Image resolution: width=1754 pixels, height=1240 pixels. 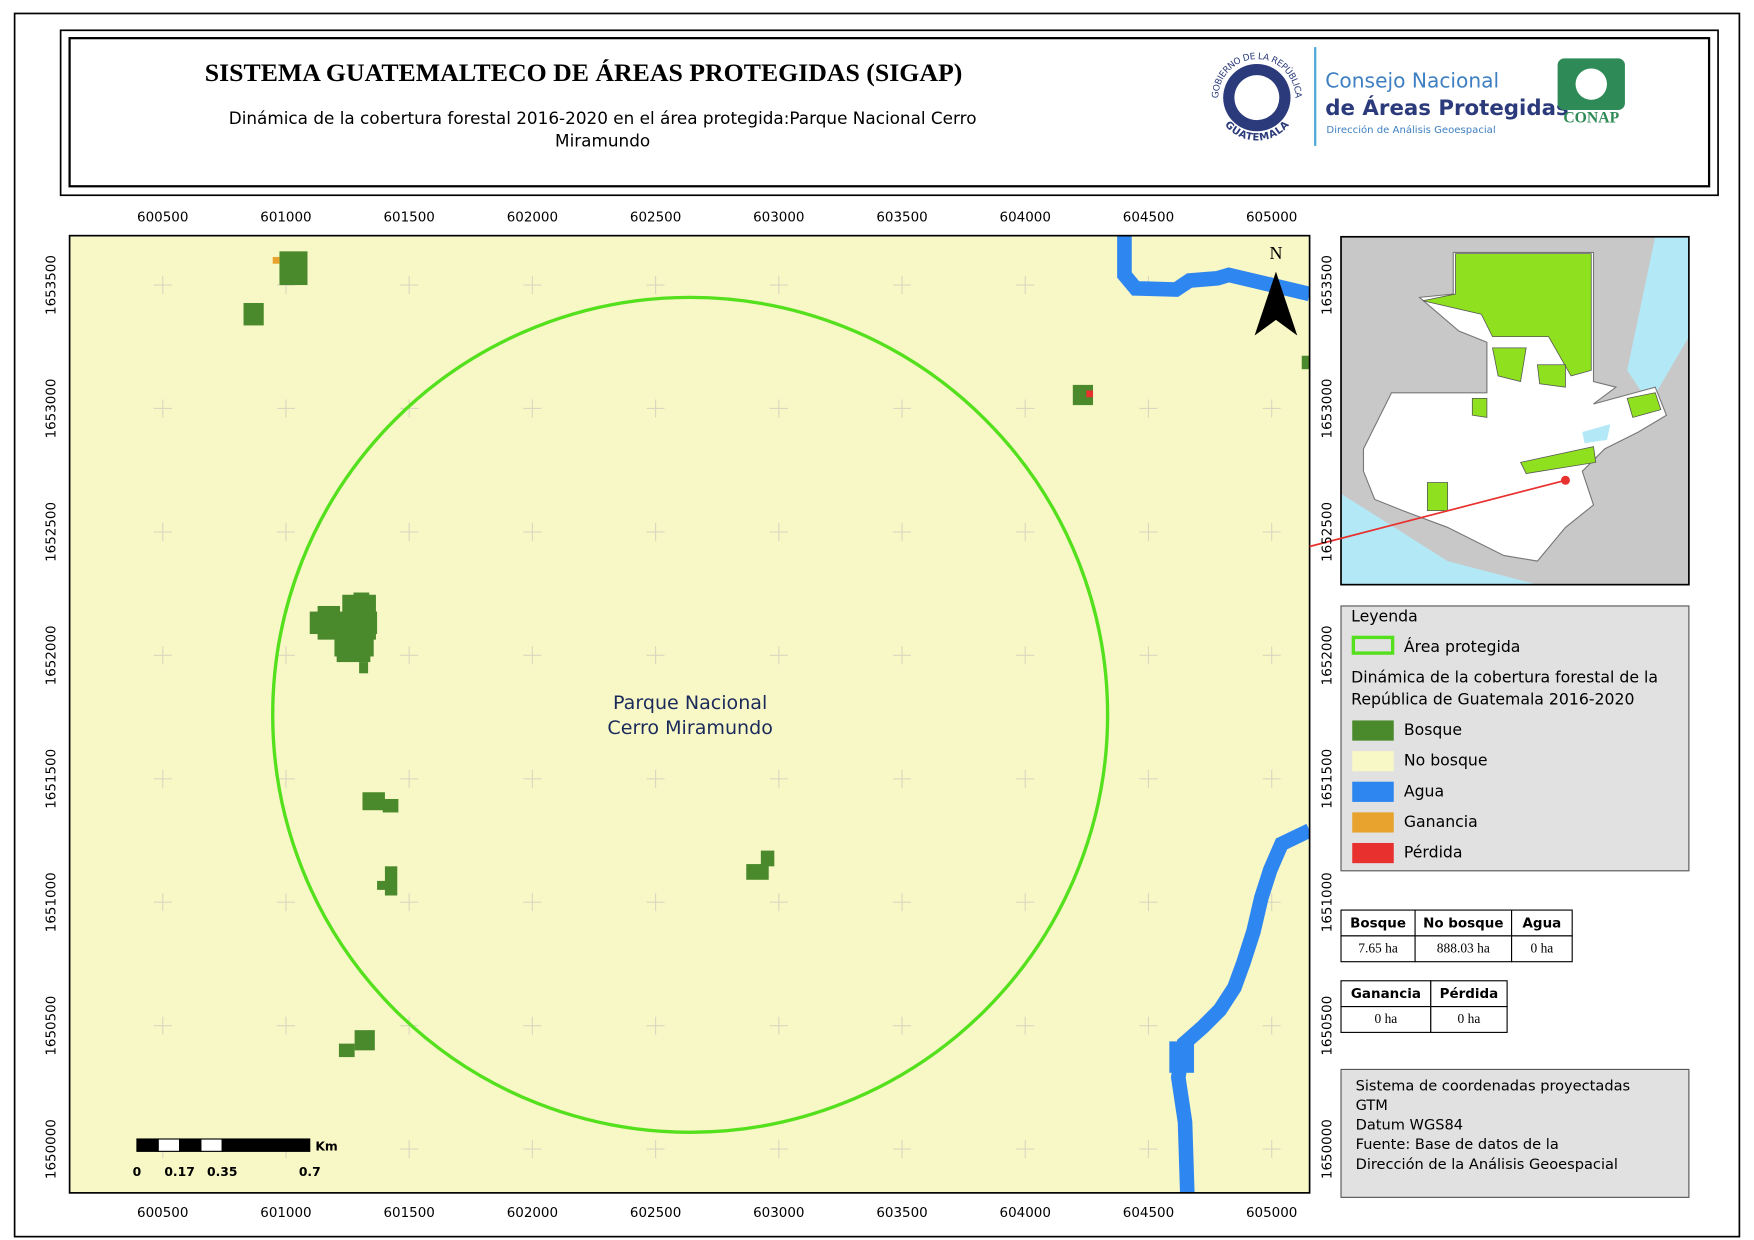 I want to click on legend-section-title: Dinámica de la cobertura forestal de la, so click(x=1504, y=676).